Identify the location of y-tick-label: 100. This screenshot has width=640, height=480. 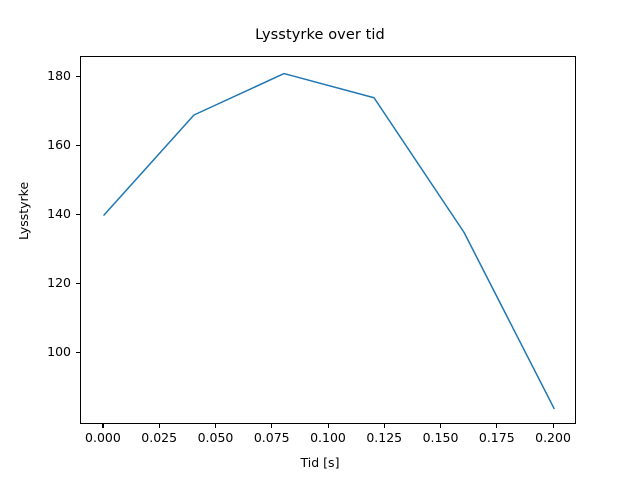
(59, 352).